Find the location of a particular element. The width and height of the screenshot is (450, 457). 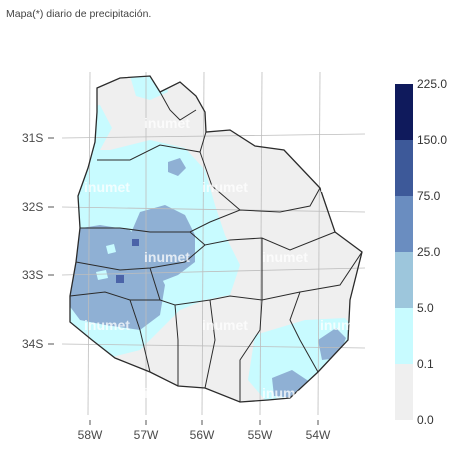

watermark-10: inumet is located at coordinates (343, 325).